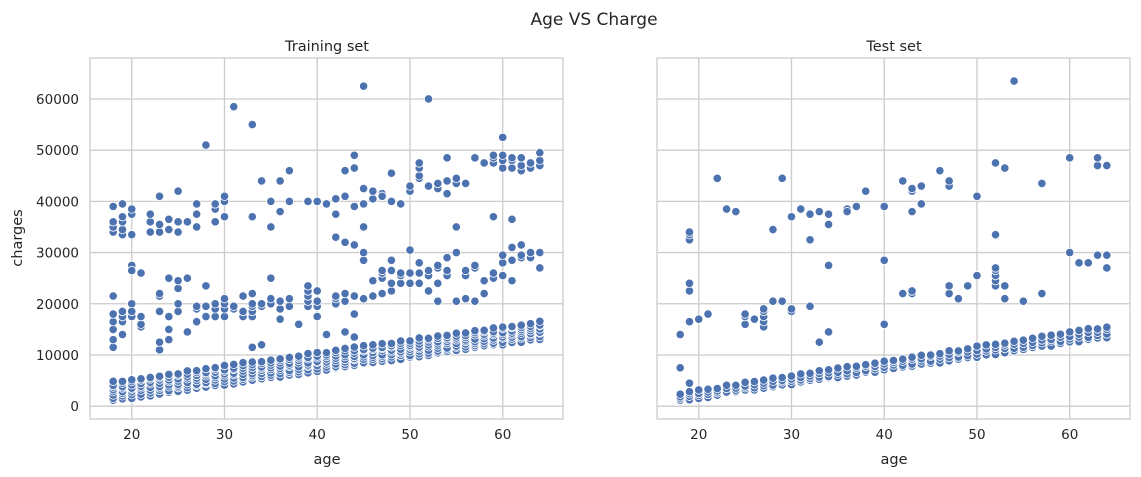  I want to click on training-set-title: Training set, so click(326, 47).